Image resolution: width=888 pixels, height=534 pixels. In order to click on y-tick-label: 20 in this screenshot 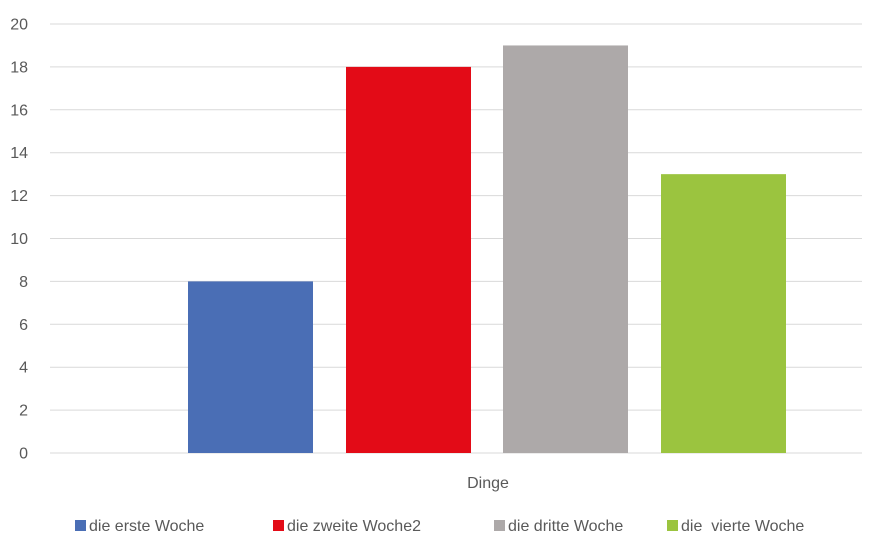, I will do `click(19, 25)`.